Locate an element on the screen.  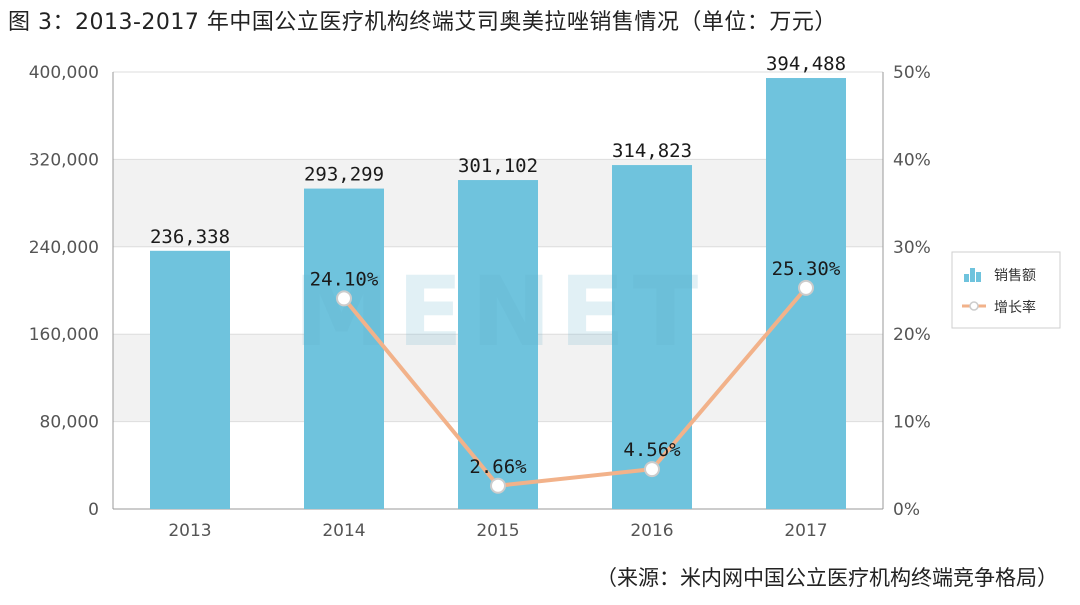
bar-value-label: 236,338 is located at coordinates (190, 237).